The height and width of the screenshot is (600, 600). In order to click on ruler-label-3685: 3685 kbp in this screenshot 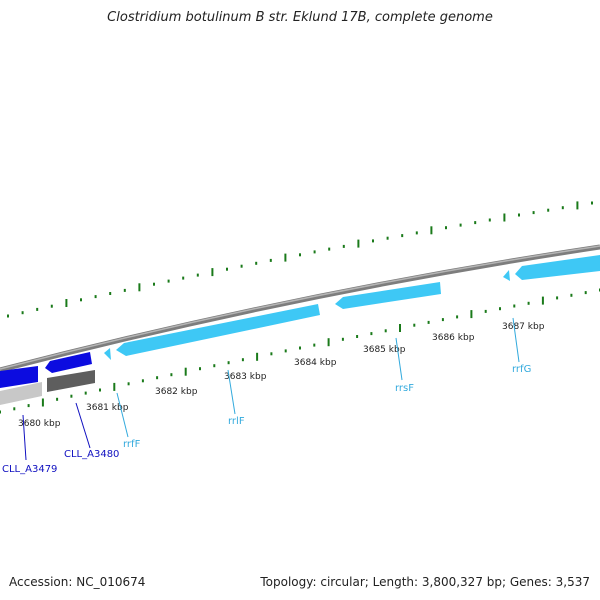, I will do `click(384, 350)`.